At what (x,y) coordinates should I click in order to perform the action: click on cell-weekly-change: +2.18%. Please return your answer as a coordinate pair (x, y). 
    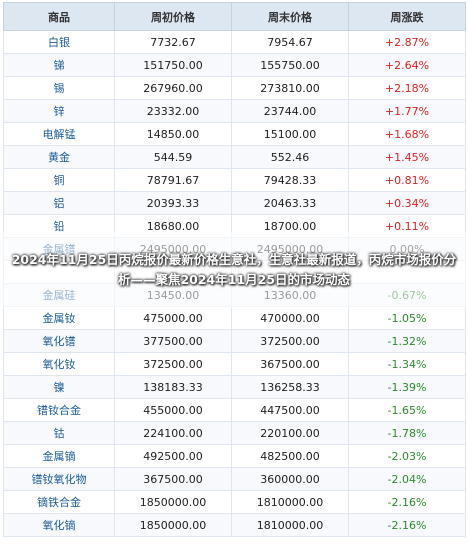
    Looking at the image, I should click on (407, 88).